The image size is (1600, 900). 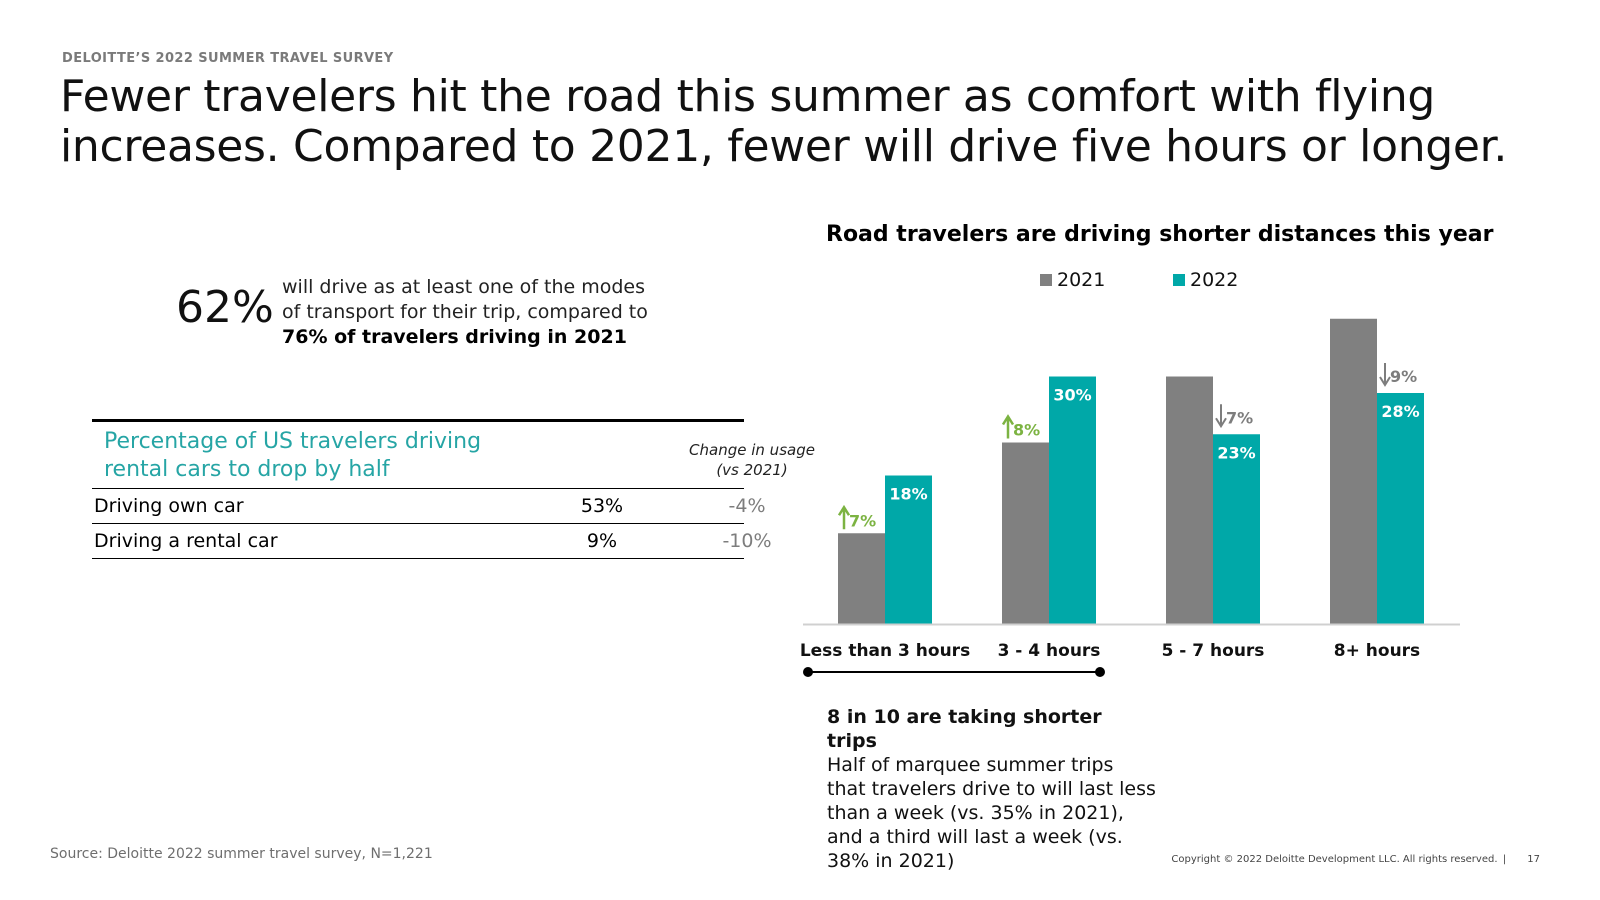 I want to click on row-label: Driving own car, so click(x=169, y=506).